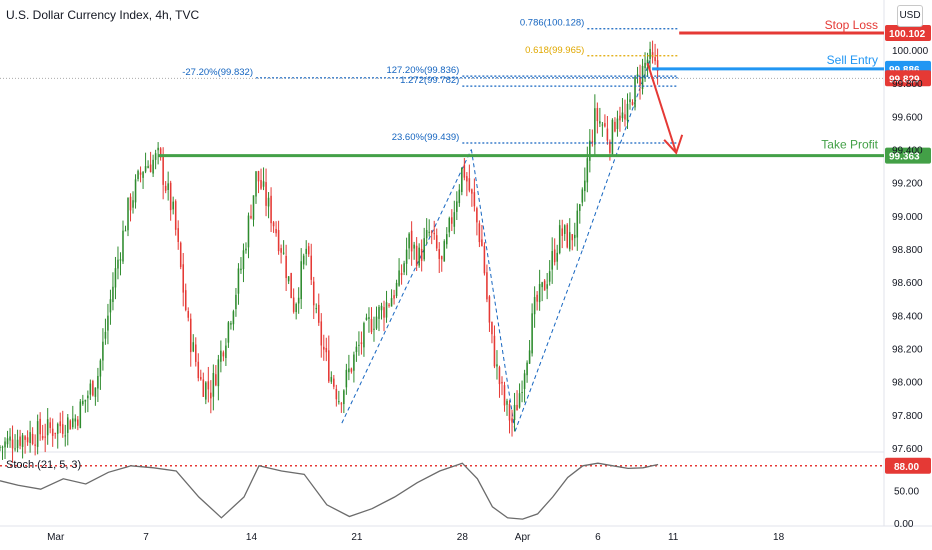 This screenshot has width=932, height=550. Describe the element at coordinates (493, 290) in the screenshot. I see `pattern-leg` at that location.